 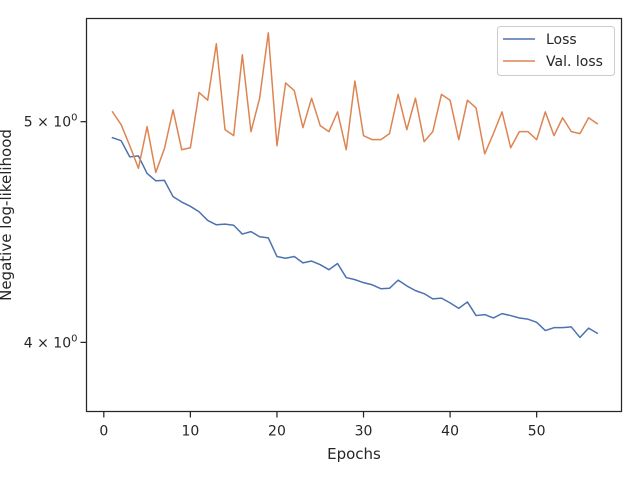 What do you see at coordinates (450, 432) in the screenshot?
I see `x-tick-label: 40` at bounding box center [450, 432].